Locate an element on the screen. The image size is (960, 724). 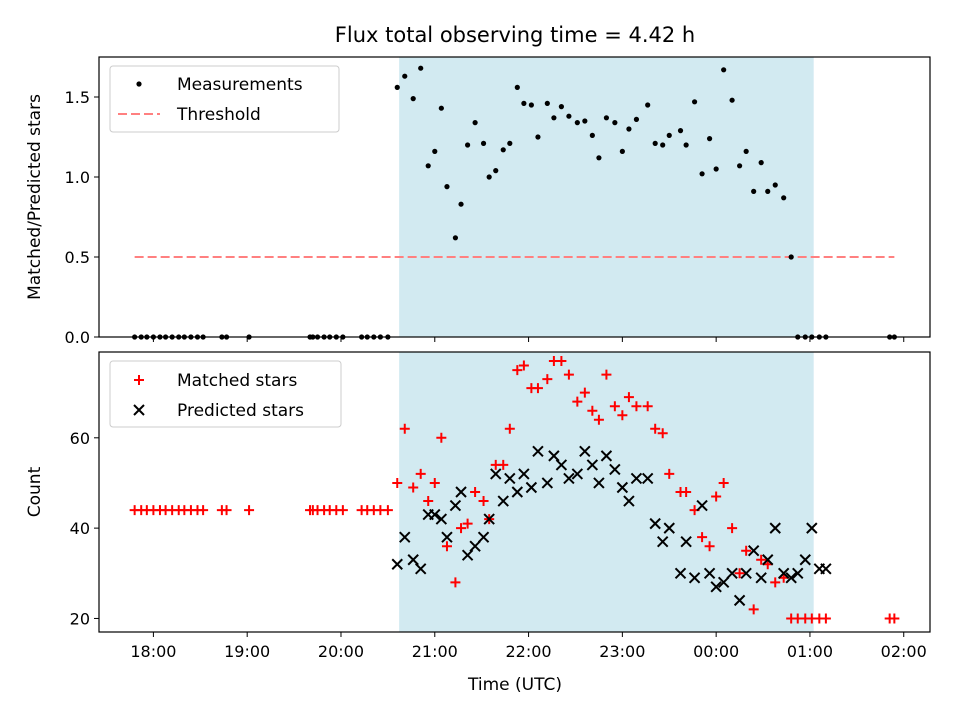
y-axis-label: Count is located at coordinates (35, 491).